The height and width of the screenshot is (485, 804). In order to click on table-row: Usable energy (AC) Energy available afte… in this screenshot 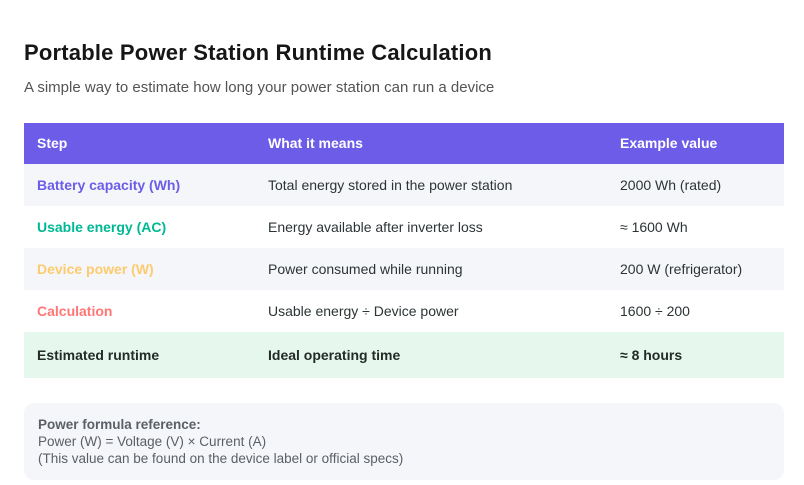, I will do `click(404, 227)`.